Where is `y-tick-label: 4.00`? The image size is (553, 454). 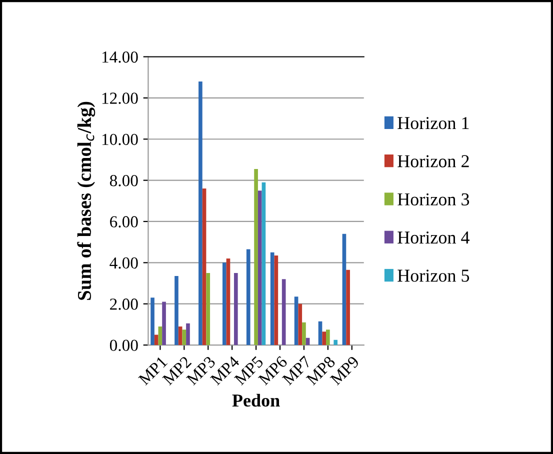 y-tick-label: 4.00 is located at coordinates (124, 263).